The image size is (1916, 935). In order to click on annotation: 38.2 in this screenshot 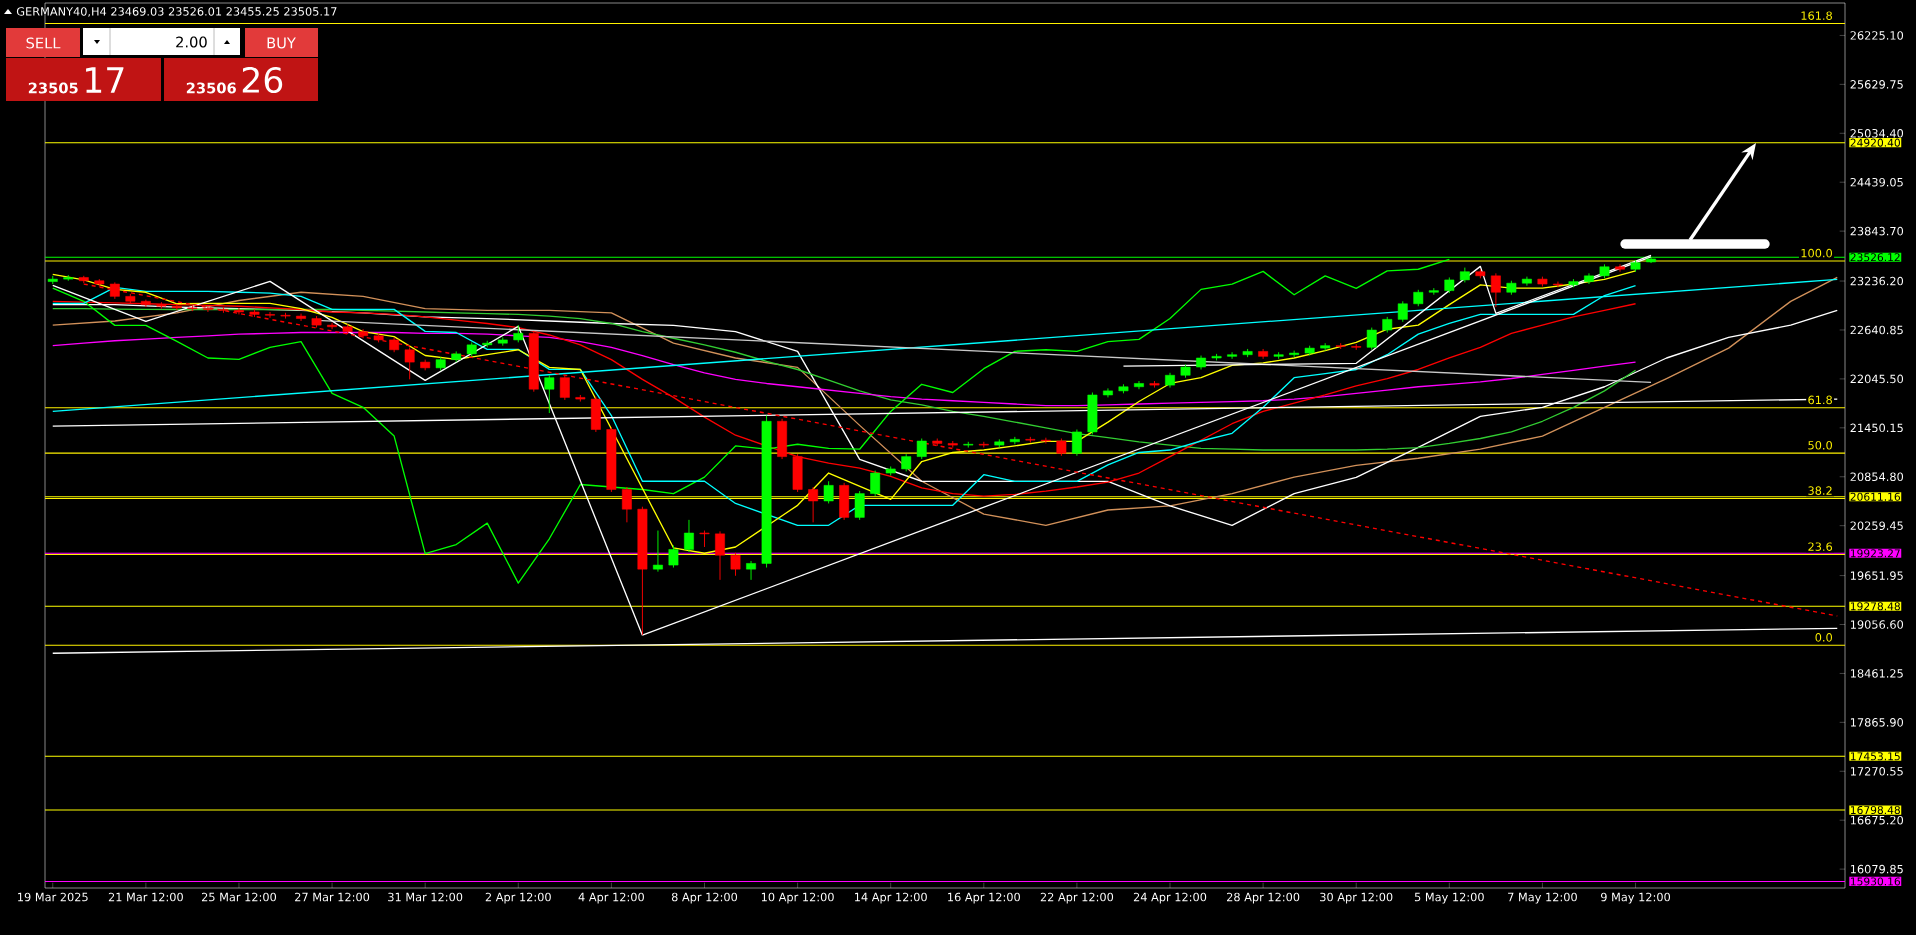, I will do `click(1820, 490)`.